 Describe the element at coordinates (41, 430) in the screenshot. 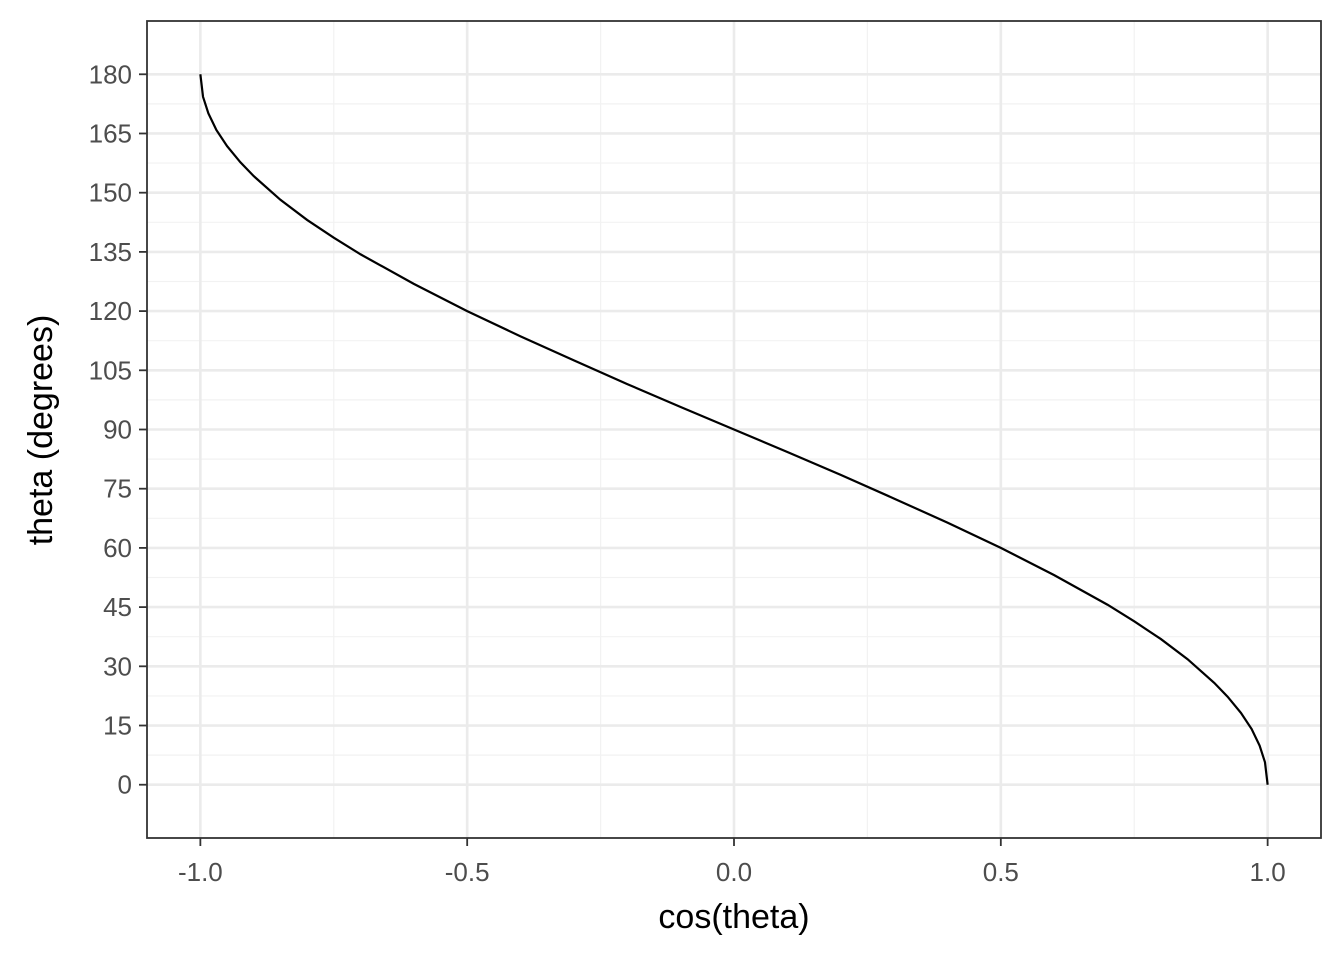

I see `y-axis-title: theta (degrees)` at that location.